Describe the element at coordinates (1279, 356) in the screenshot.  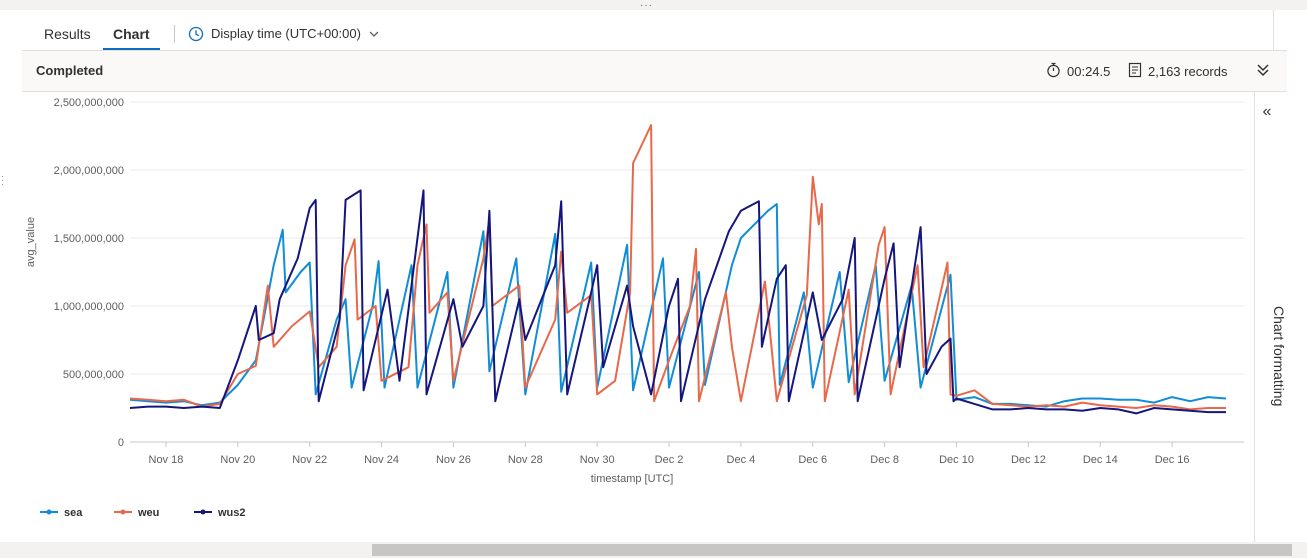
I see `chart-formatting-label: Chart formatting` at that location.